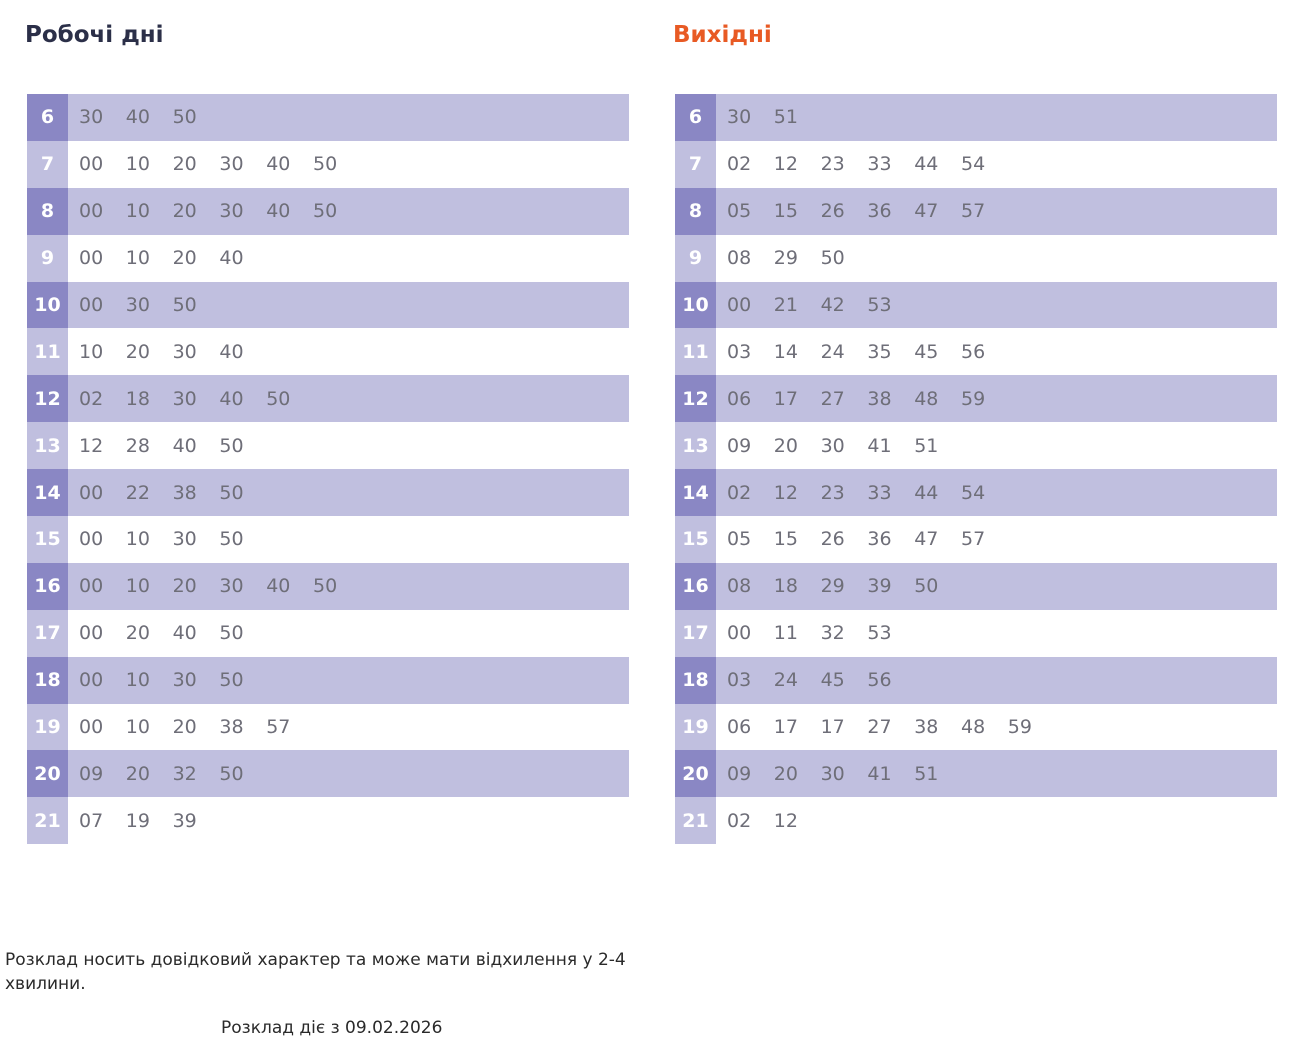  I want to click on hour-cell: 8, so click(47, 211).